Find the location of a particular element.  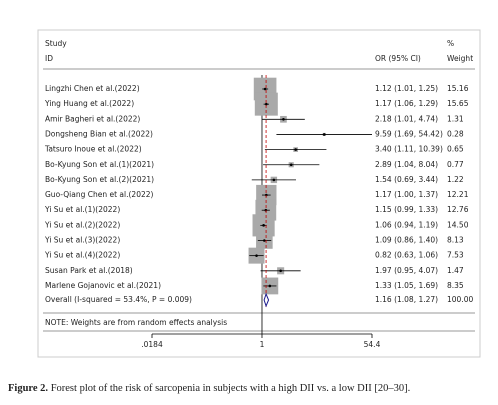

study-name: Yi Su et al.(2)(2022) is located at coordinates (82, 224).